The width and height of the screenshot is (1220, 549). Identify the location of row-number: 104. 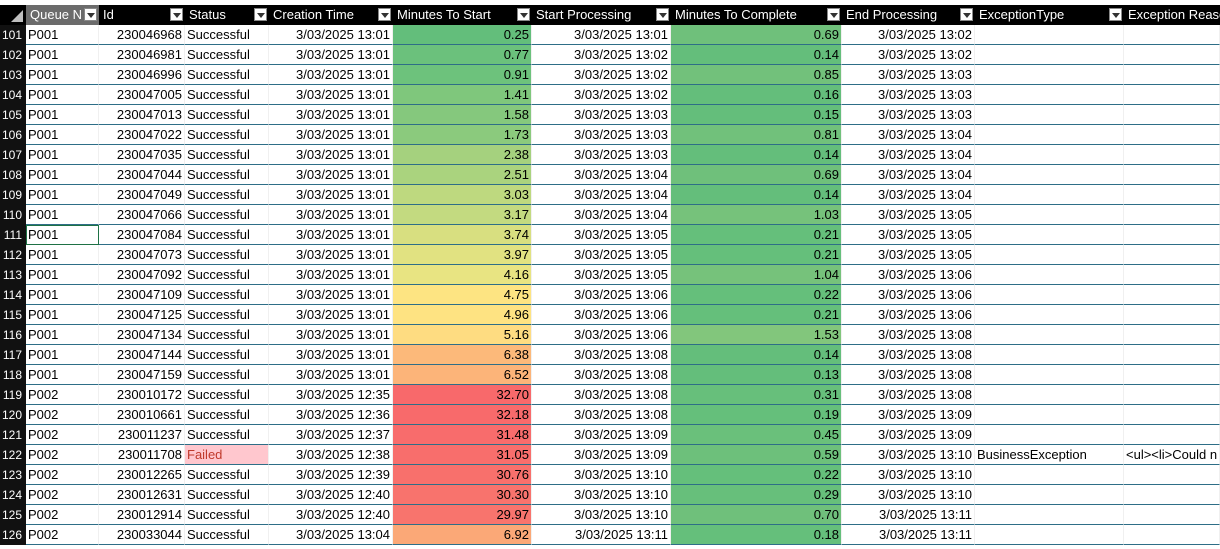
(13, 95).